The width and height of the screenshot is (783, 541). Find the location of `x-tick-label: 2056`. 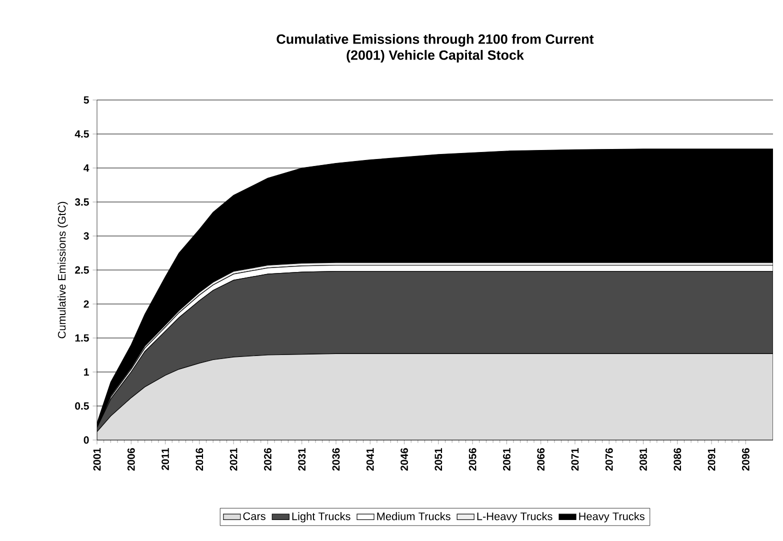

x-tick-label: 2056 is located at coordinates (472, 459).